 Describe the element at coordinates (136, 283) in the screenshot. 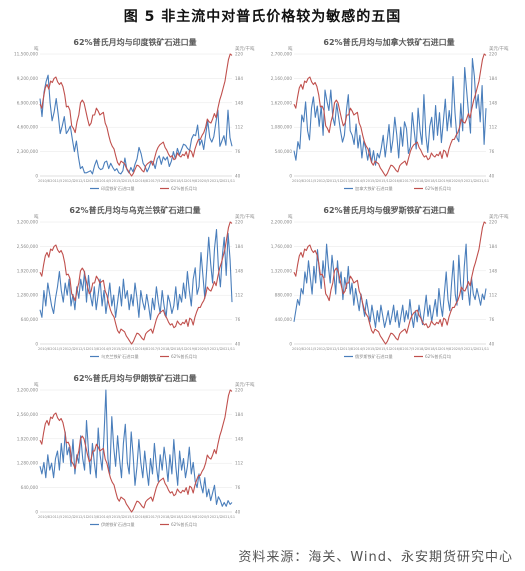

I see `chart-2-series-price-line` at that location.